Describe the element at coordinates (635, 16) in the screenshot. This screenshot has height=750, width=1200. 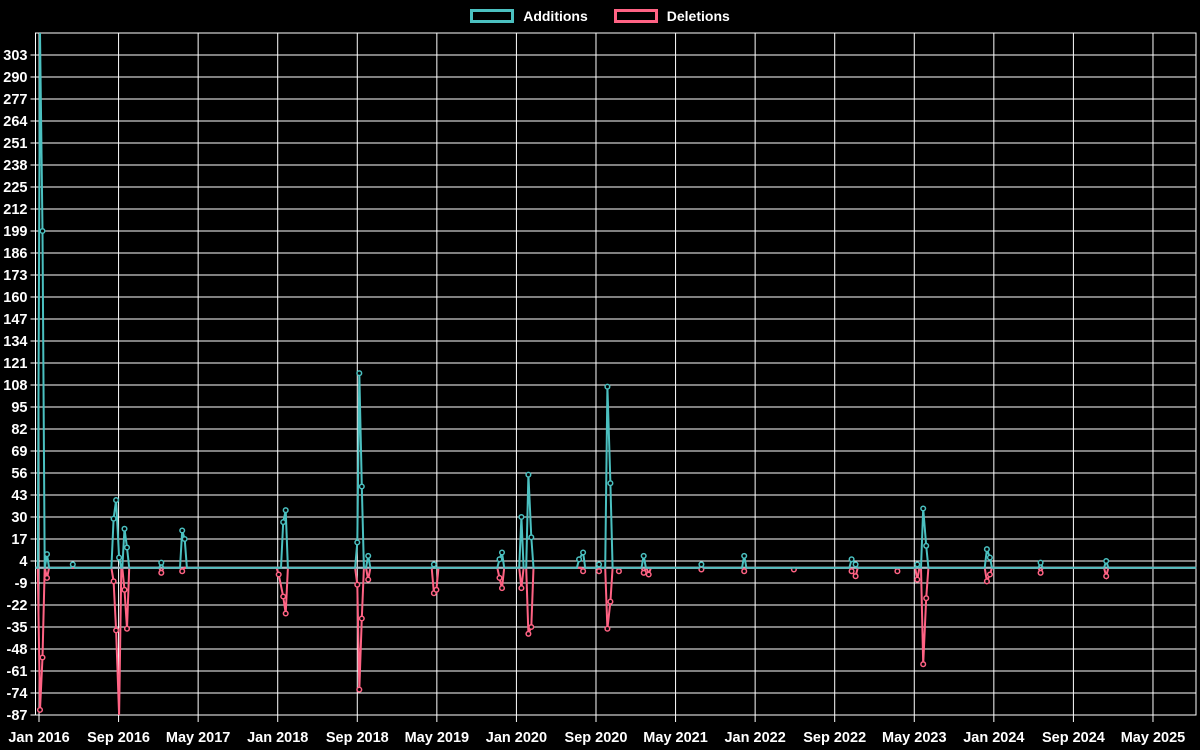
I see `deletions-legend-swatch` at that location.